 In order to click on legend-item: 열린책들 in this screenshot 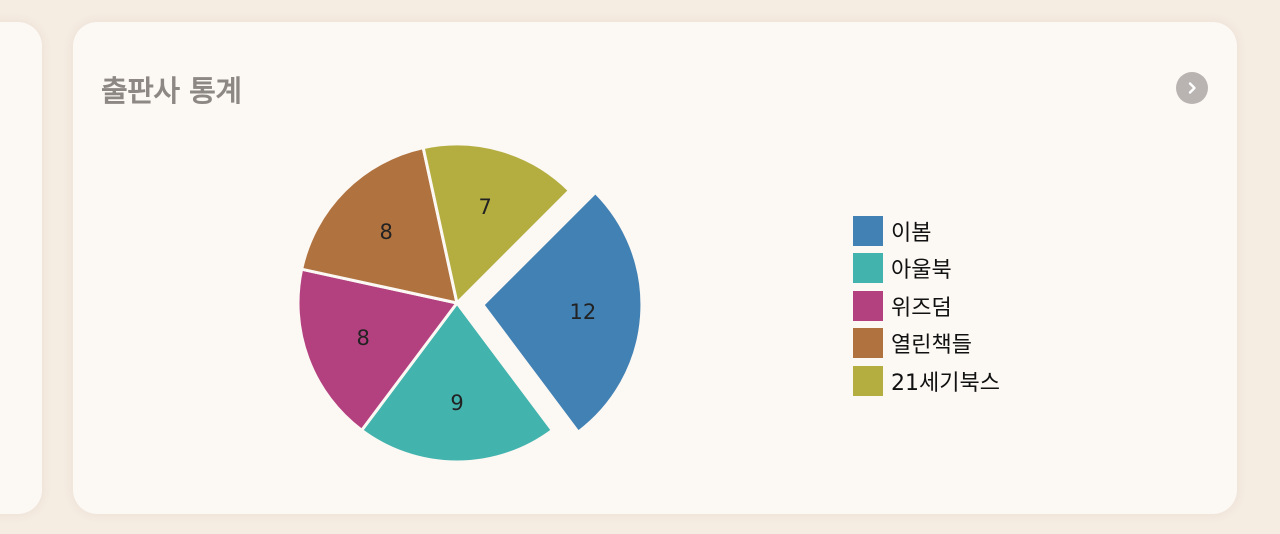, I will do `click(926, 344)`.